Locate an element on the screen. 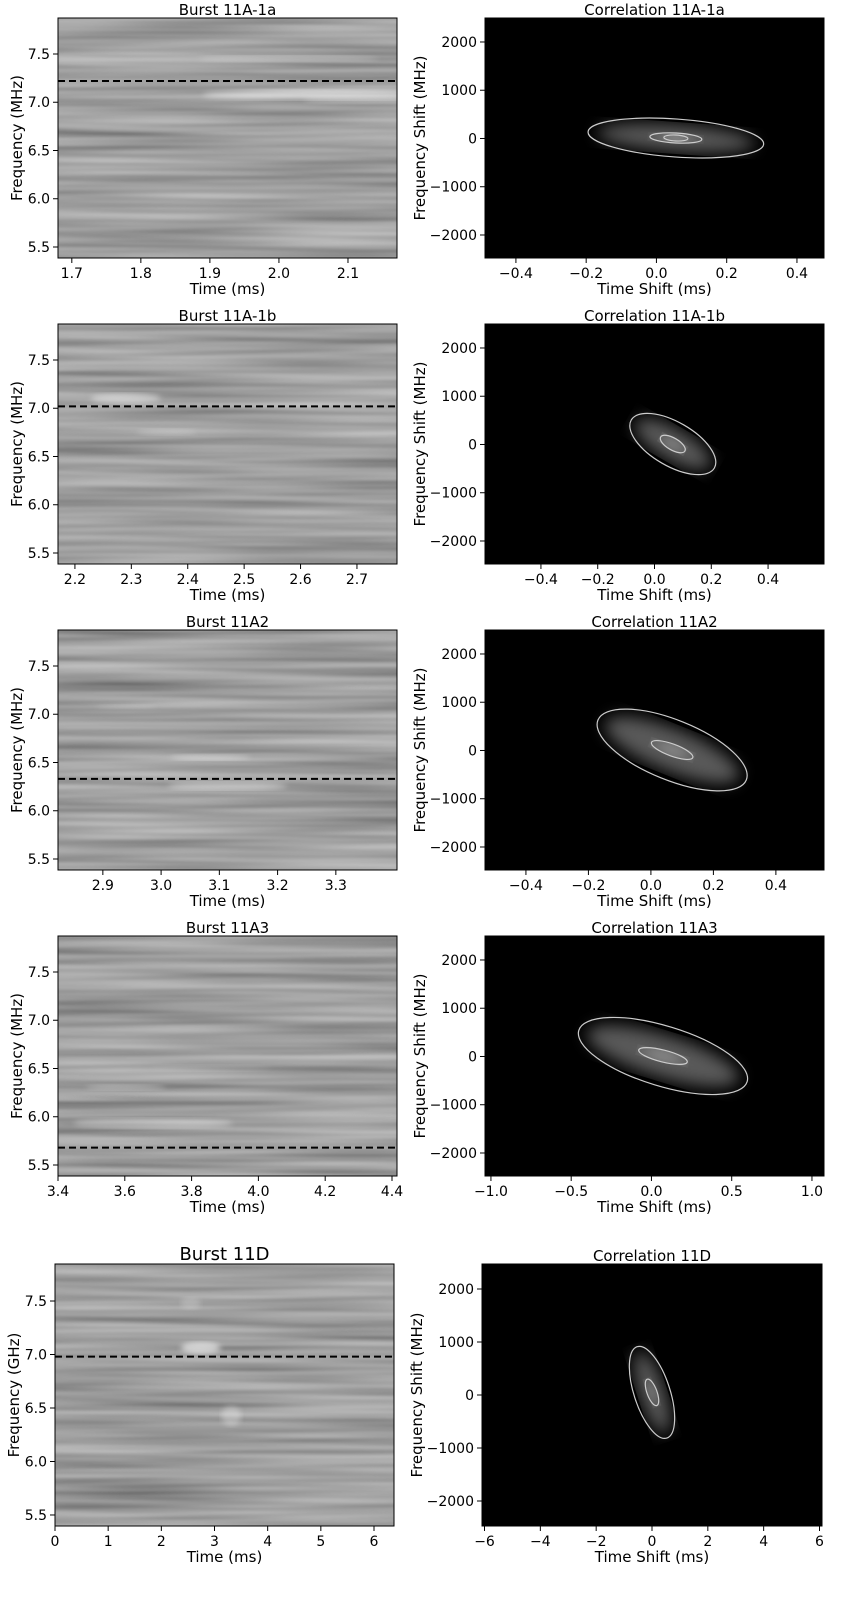 The height and width of the screenshot is (1619, 852). x-tick-label: 3.1 is located at coordinates (219, 886).